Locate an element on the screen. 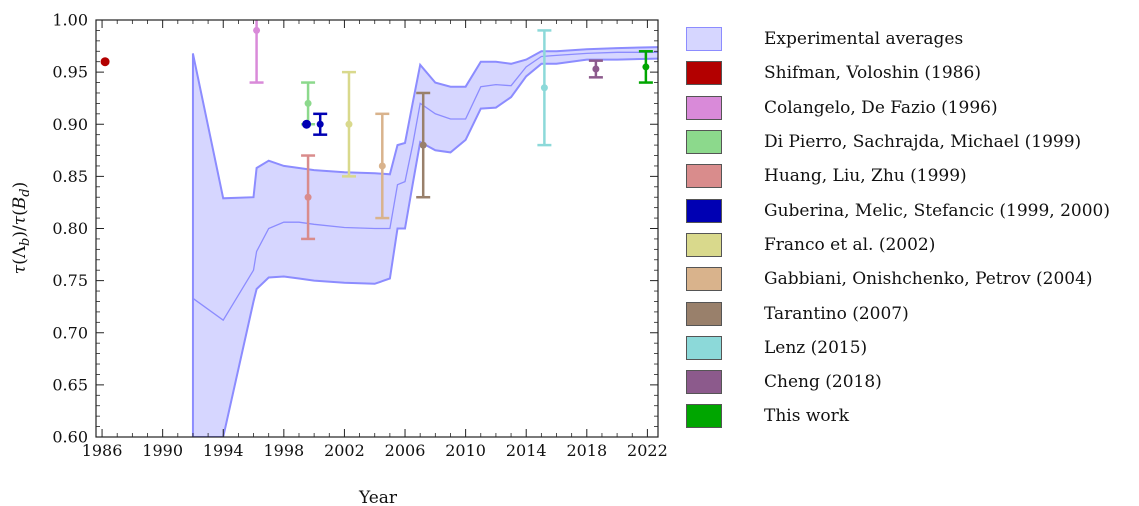 The width and height of the screenshot is (1139, 506). x-tick-label-3: 1998 is located at coordinates (283, 450).